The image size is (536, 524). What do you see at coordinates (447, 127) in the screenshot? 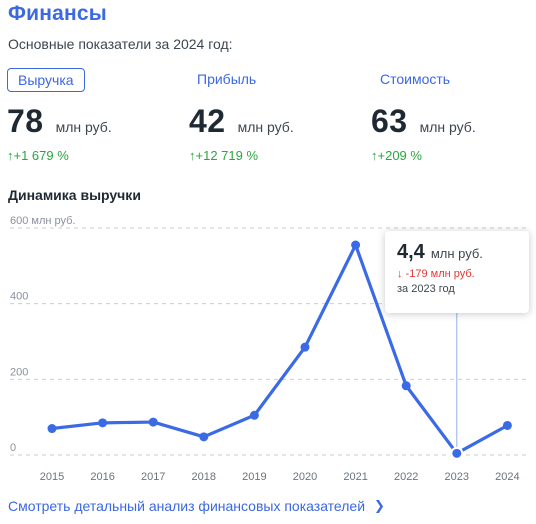
I see `value-unit: млн руб.` at bounding box center [447, 127].